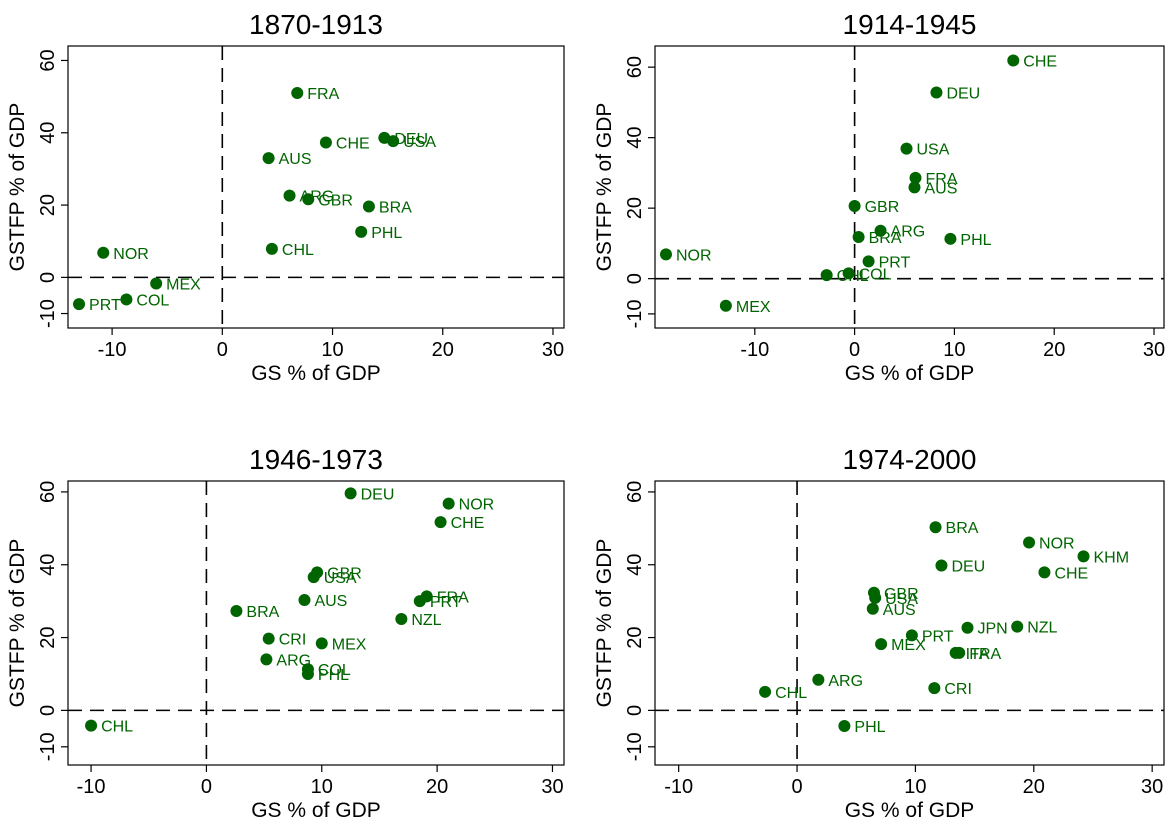 The image size is (1174, 830). Describe the element at coordinates (316, 24) in the screenshot. I see `panel-title: 1870-1913` at that location.